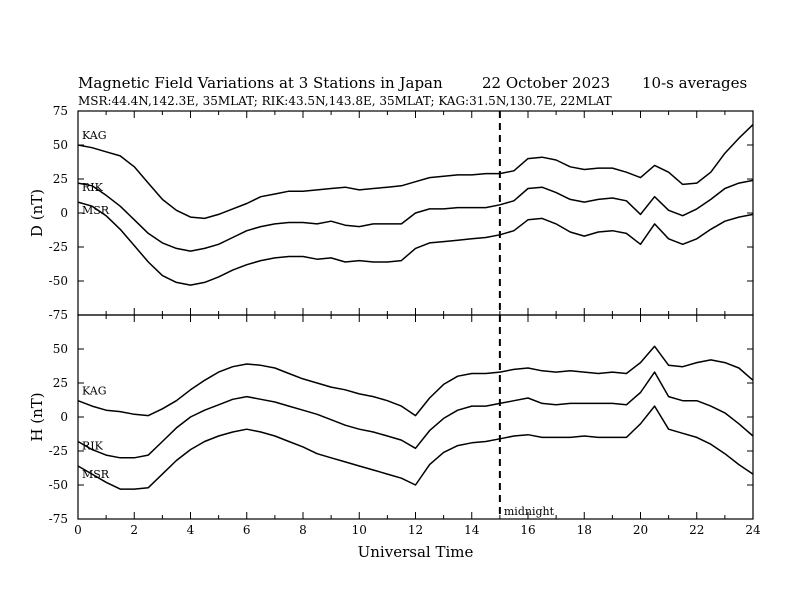 The width and height of the screenshot is (792, 612). What do you see at coordinates (134, 530) in the screenshot?
I see `xtick-label: 2` at bounding box center [134, 530].